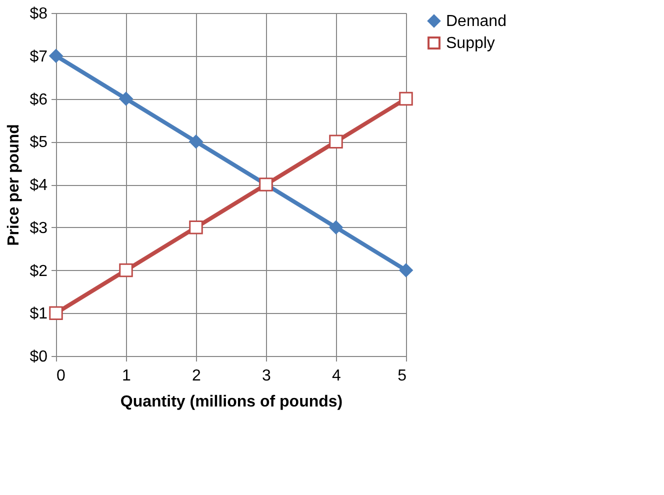 The width and height of the screenshot is (664, 495). Describe the element at coordinates (127, 376) in the screenshot. I see `x-tick-label: 1` at that location.